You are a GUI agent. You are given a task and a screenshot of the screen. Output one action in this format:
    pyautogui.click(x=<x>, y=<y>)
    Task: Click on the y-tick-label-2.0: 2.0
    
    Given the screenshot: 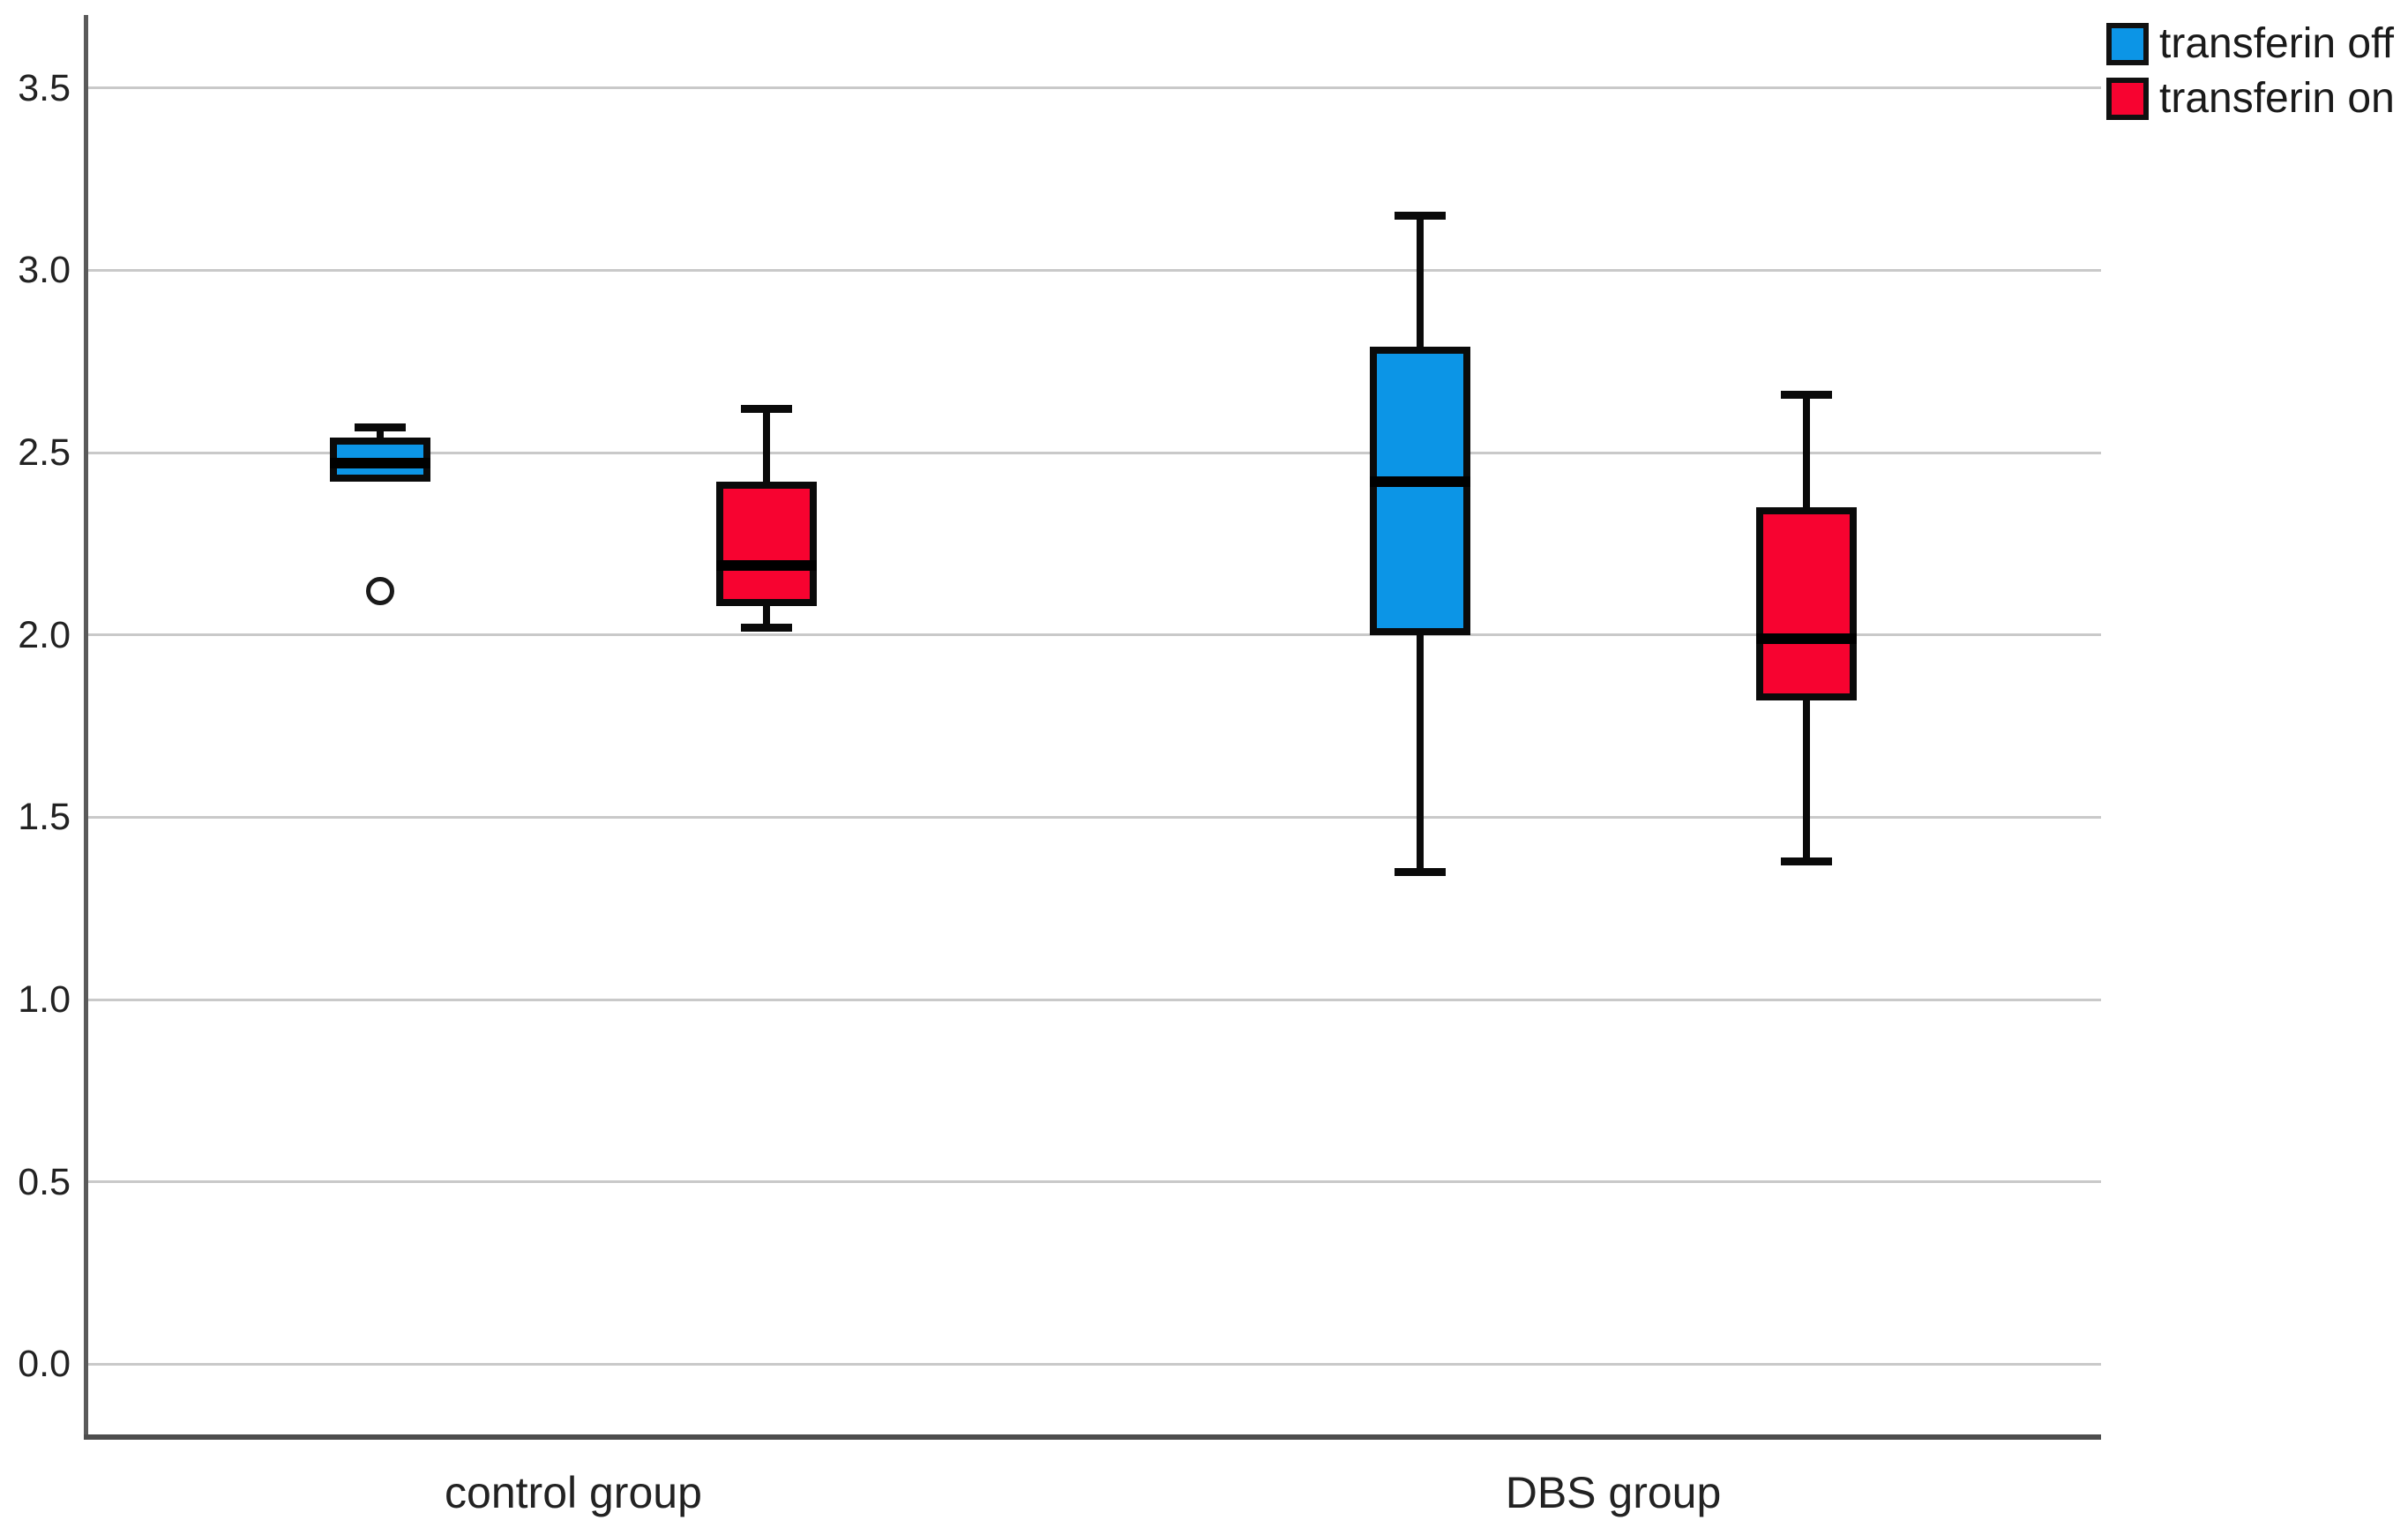 What is the action you would take?
    pyautogui.click(x=44, y=634)
    